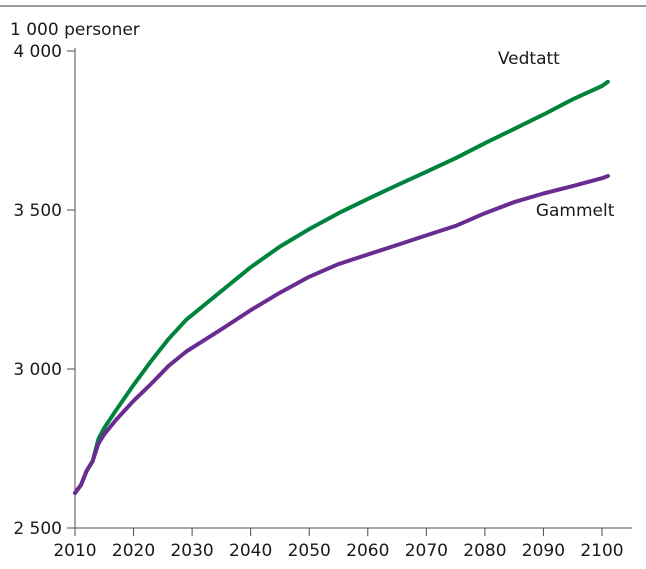 The height and width of the screenshot is (569, 646). What do you see at coordinates (367, 551) in the screenshot?
I see `x-tick-label: 2060` at bounding box center [367, 551].